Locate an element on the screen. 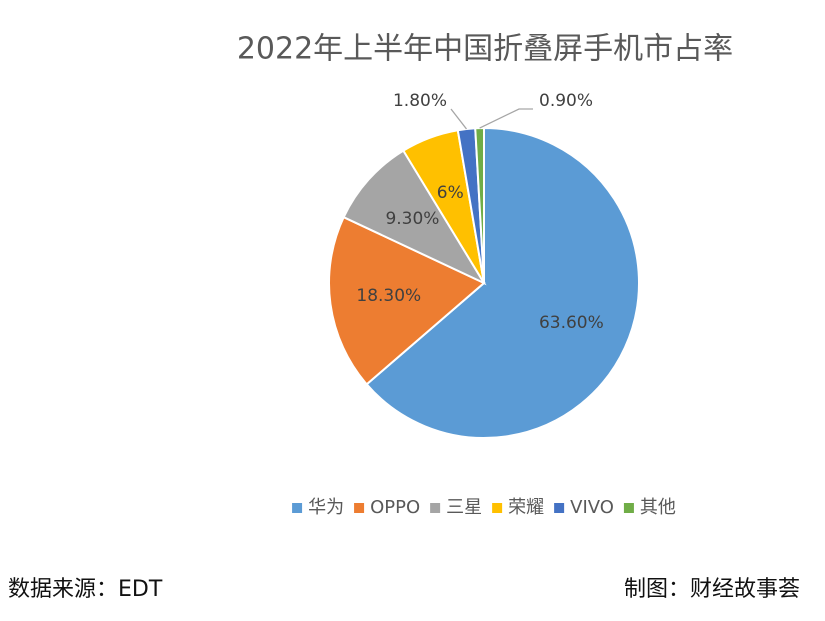  data-label: 1.80% is located at coordinates (420, 101).